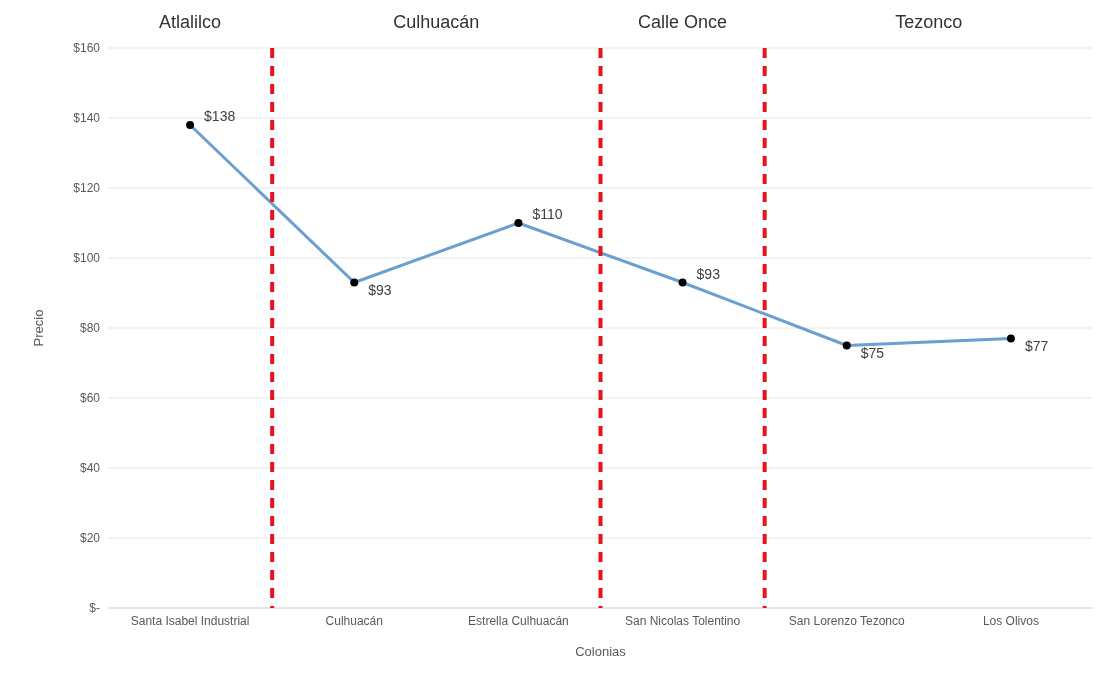  Describe the element at coordinates (38, 328) in the screenshot. I see `y-axis-title: Precio` at that location.